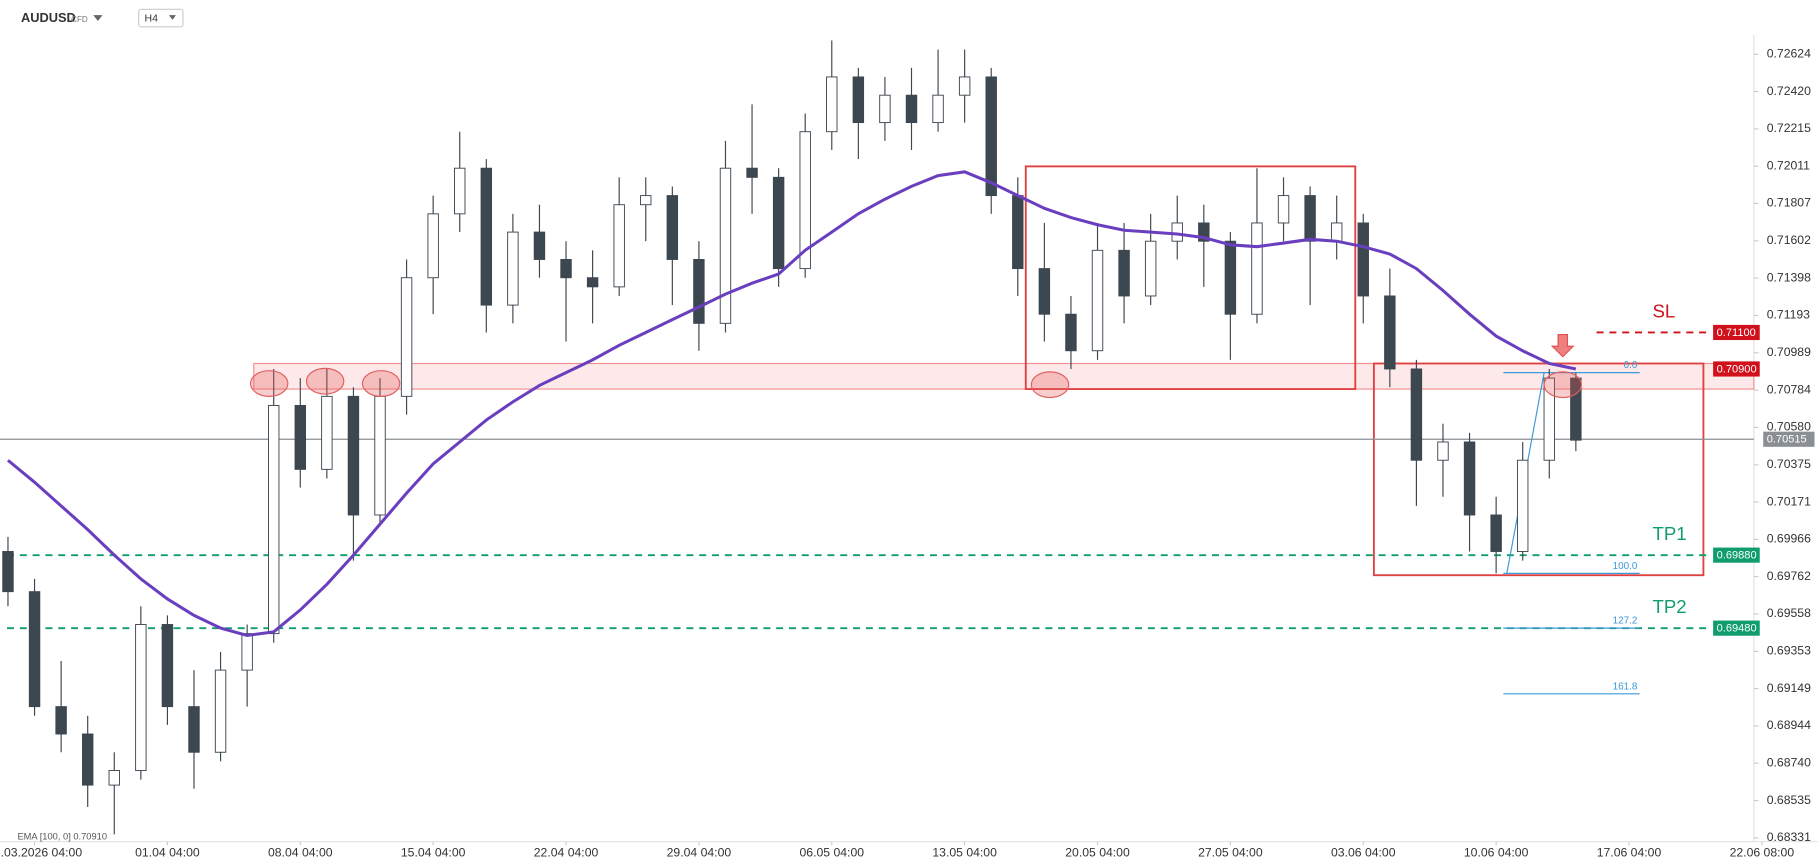 The image size is (1818, 865). Describe the element at coordinates (1789, 277) in the screenshot. I see `y-tick-label: 0.71398` at that location.